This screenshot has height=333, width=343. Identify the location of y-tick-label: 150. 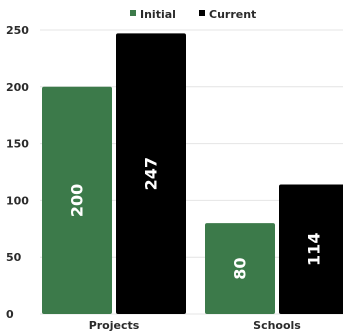
(17, 144).